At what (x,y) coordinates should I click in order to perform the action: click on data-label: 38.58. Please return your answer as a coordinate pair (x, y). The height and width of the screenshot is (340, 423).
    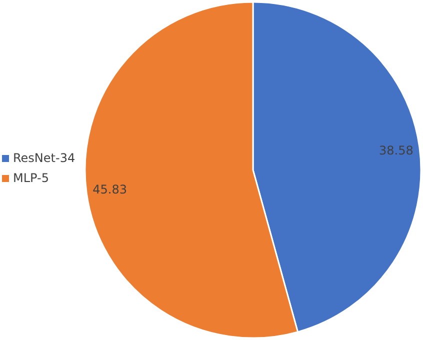
    Looking at the image, I should click on (396, 151).